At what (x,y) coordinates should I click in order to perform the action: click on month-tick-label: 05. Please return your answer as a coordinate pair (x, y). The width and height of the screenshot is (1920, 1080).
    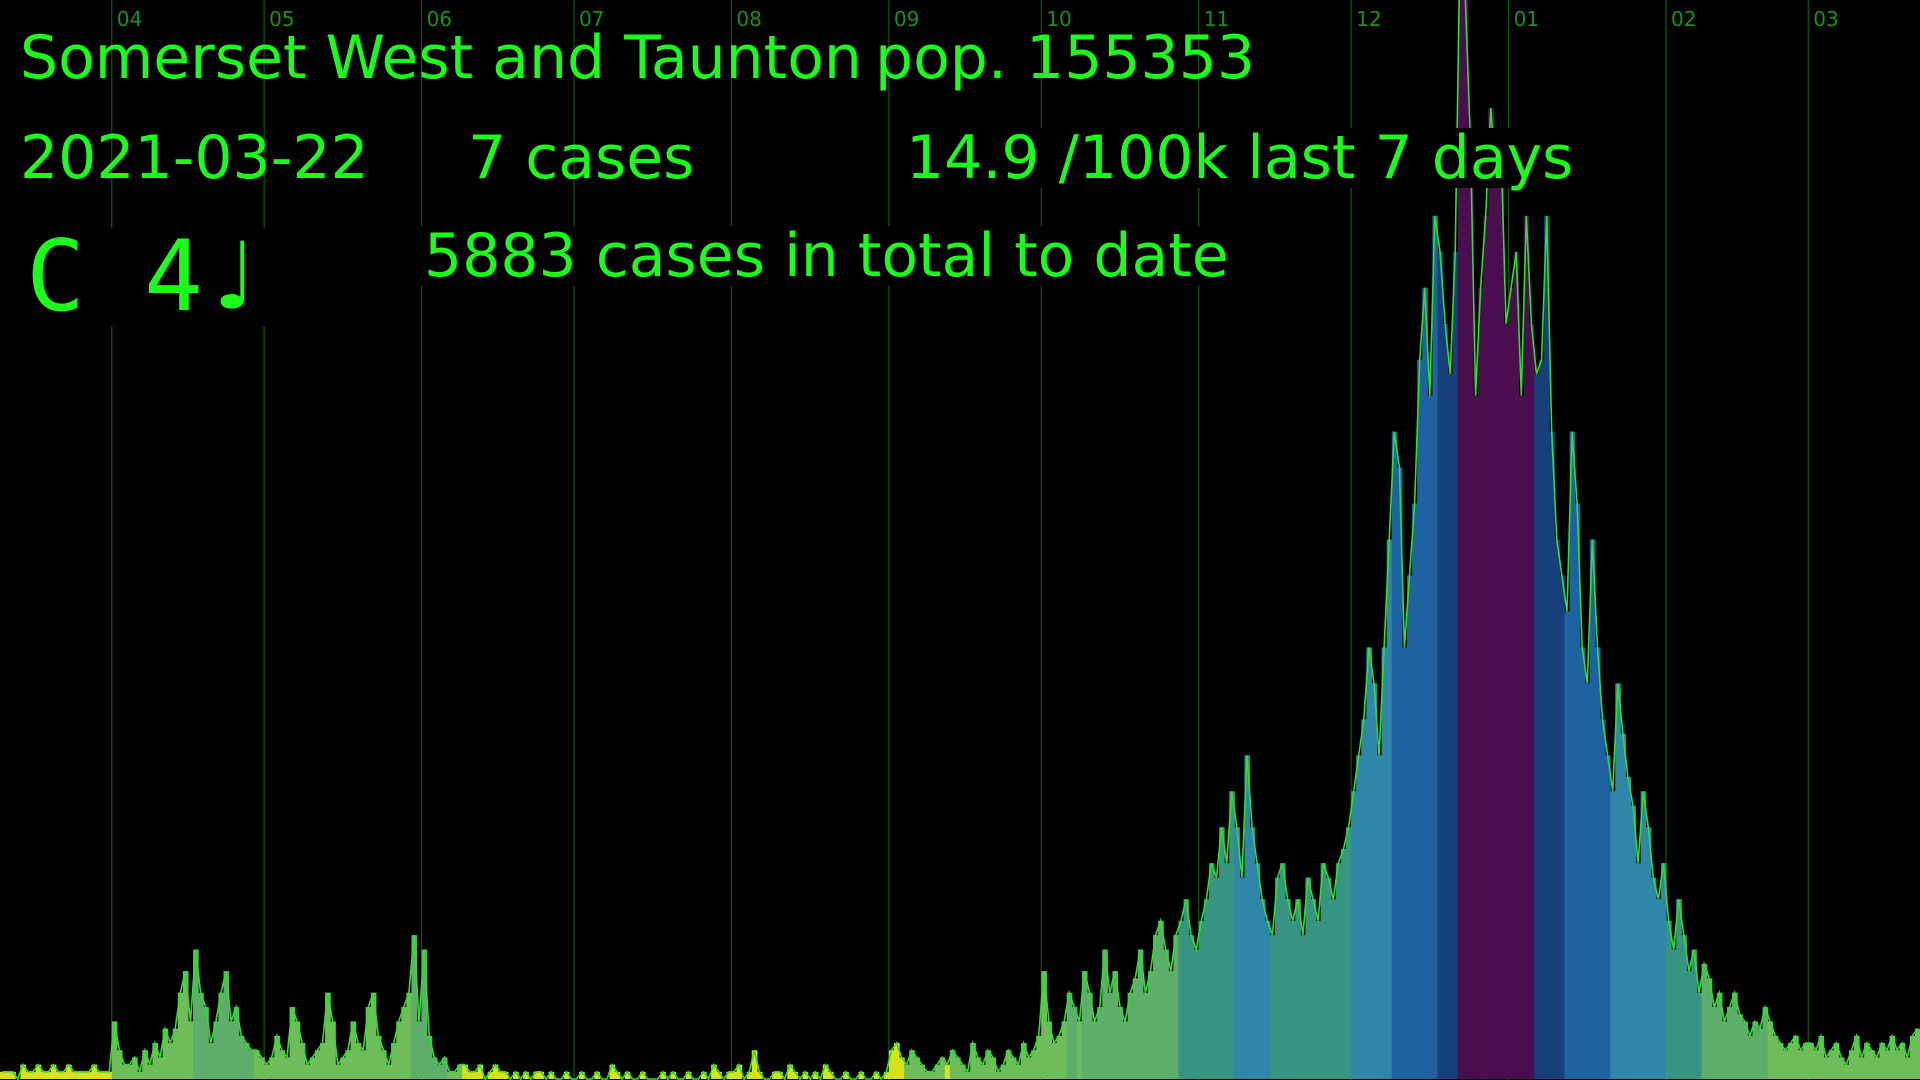
    Looking at the image, I should click on (281, 19).